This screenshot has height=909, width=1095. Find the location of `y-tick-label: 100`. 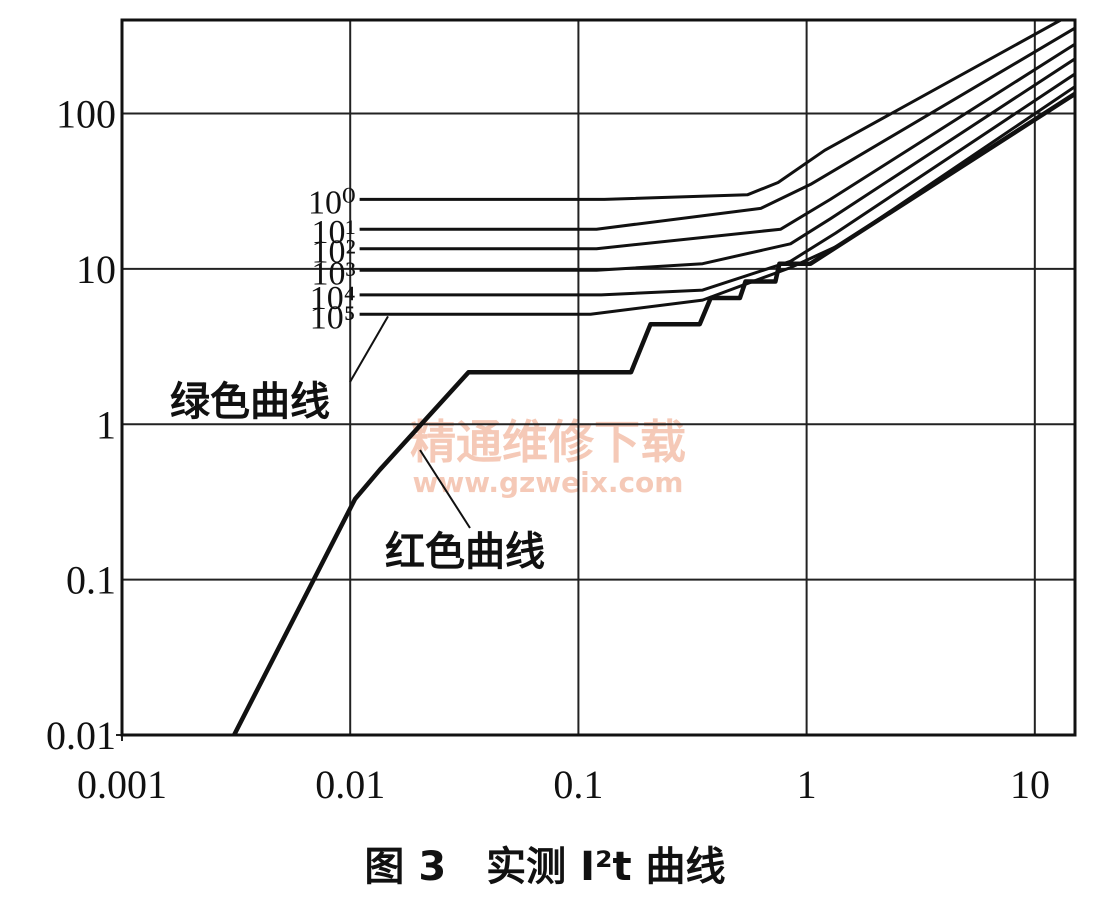

y-tick-label: 100 is located at coordinates (86, 114).